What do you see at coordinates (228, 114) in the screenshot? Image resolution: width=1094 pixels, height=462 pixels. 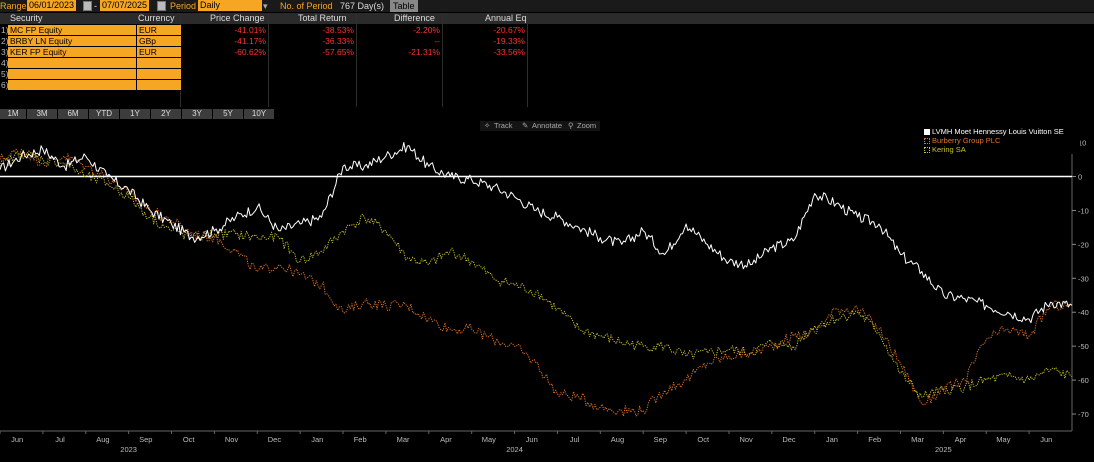 I see `period-button-5y: 5Y` at bounding box center [228, 114].